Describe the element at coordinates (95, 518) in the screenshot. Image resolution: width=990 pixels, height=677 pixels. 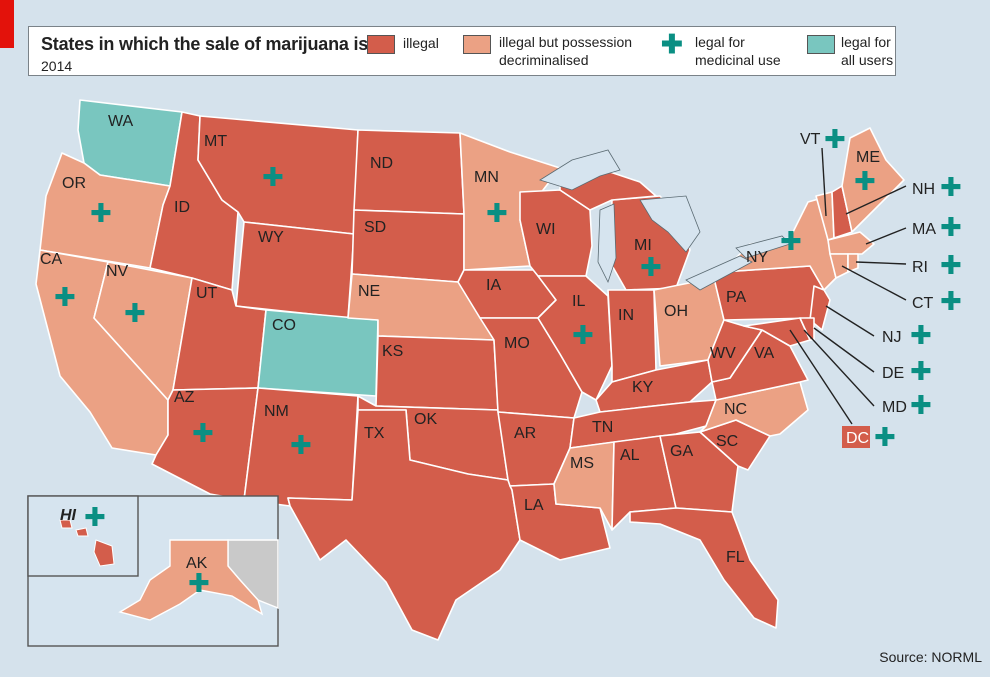
I see `medical-icon-HI: ✚` at that location.